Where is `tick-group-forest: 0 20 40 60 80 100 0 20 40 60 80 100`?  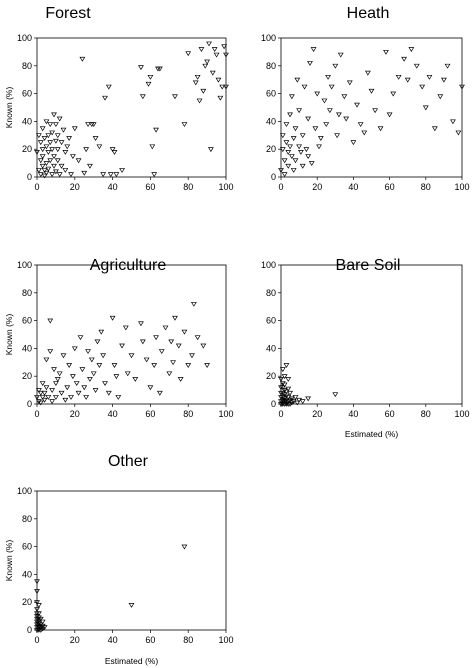
tick-group-forest: 0 20 40 60 80 100 0 20 40 60 80 100 is located at coordinates (125, 112).